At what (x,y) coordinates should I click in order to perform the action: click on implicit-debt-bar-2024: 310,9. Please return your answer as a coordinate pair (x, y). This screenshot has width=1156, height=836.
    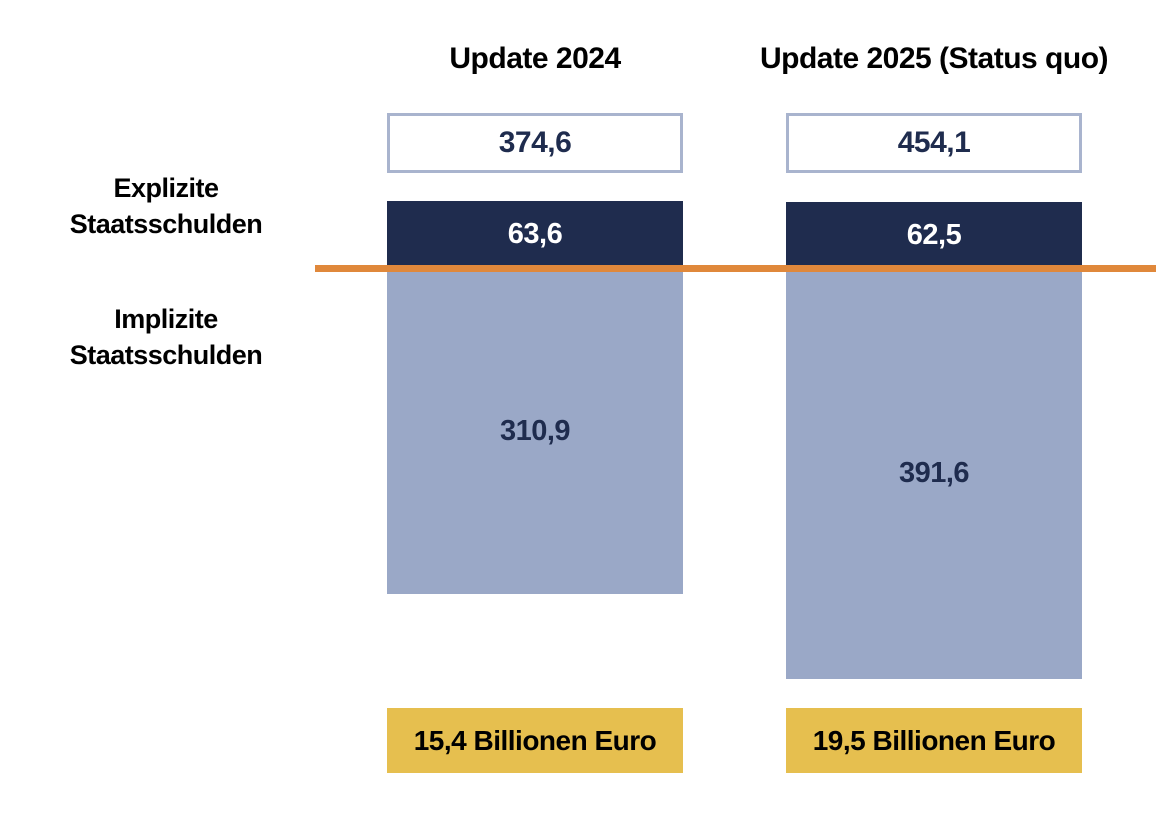
    Looking at the image, I should click on (535, 431).